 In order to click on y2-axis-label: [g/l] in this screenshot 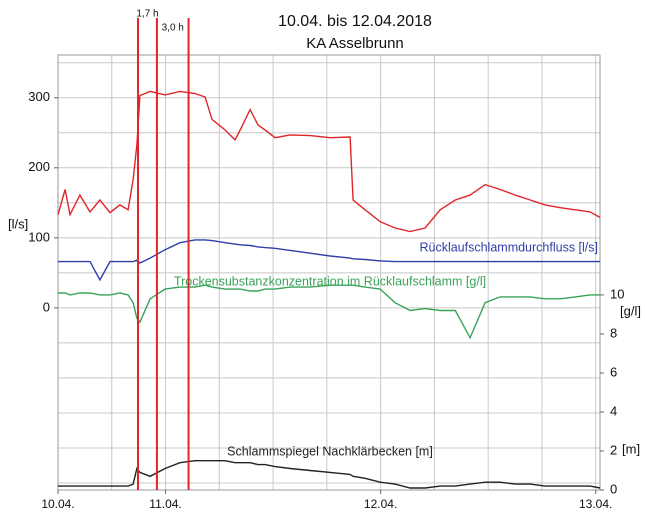, I will do `click(630, 310)`.